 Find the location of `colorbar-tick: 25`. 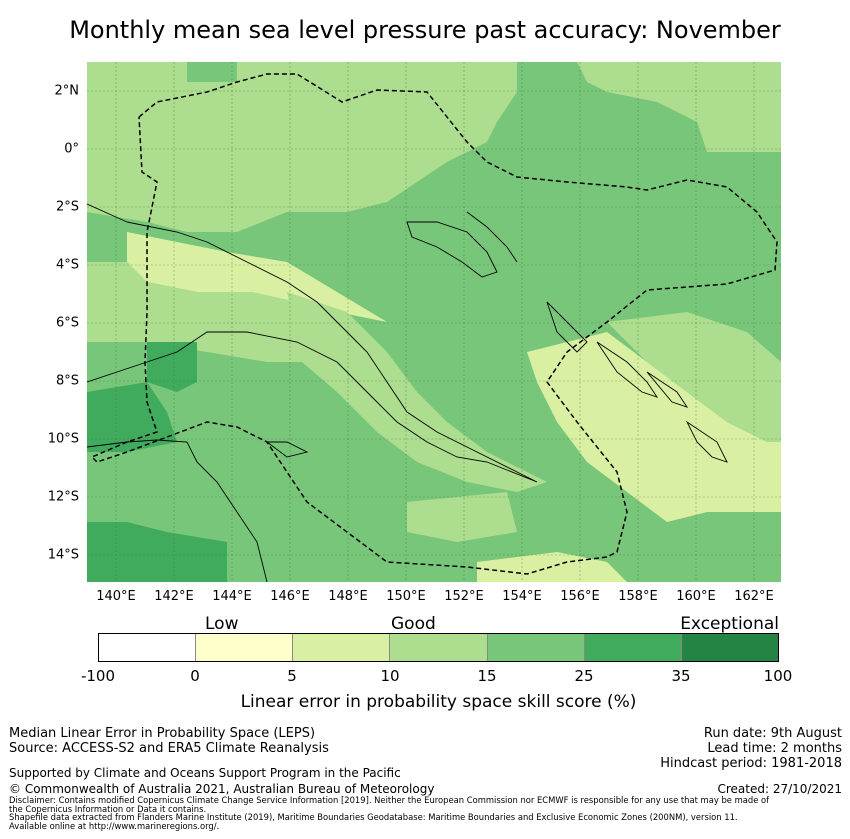

colorbar-tick: 25 is located at coordinates (584, 676).